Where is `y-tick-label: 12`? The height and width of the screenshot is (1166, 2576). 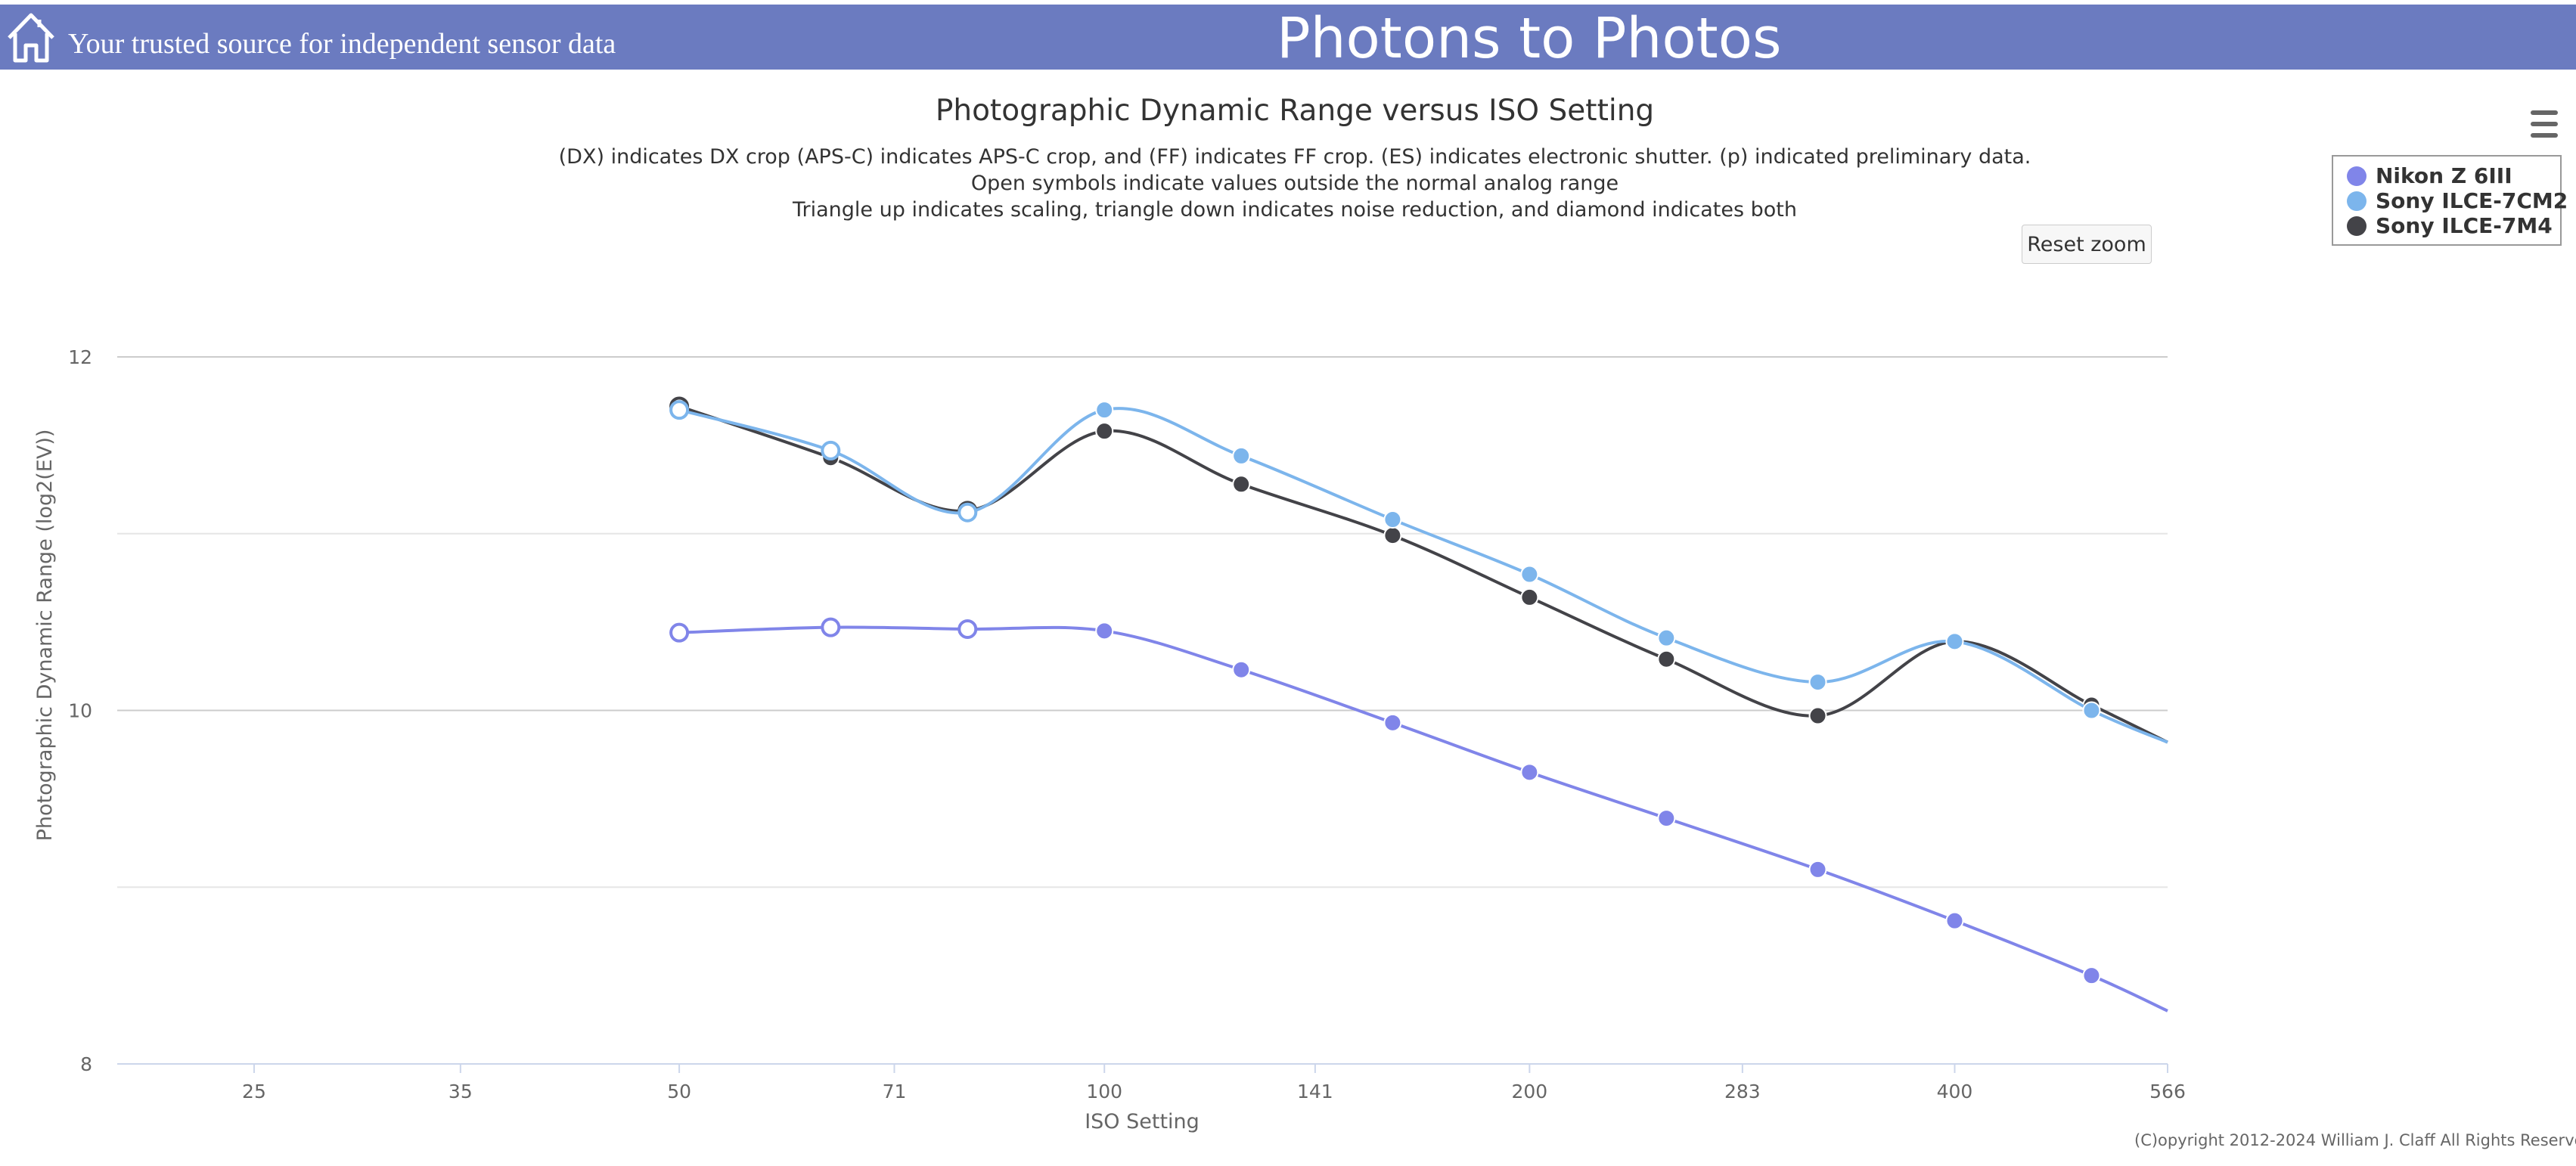 y-tick-label: 12 is located at coordinates (80, 357).